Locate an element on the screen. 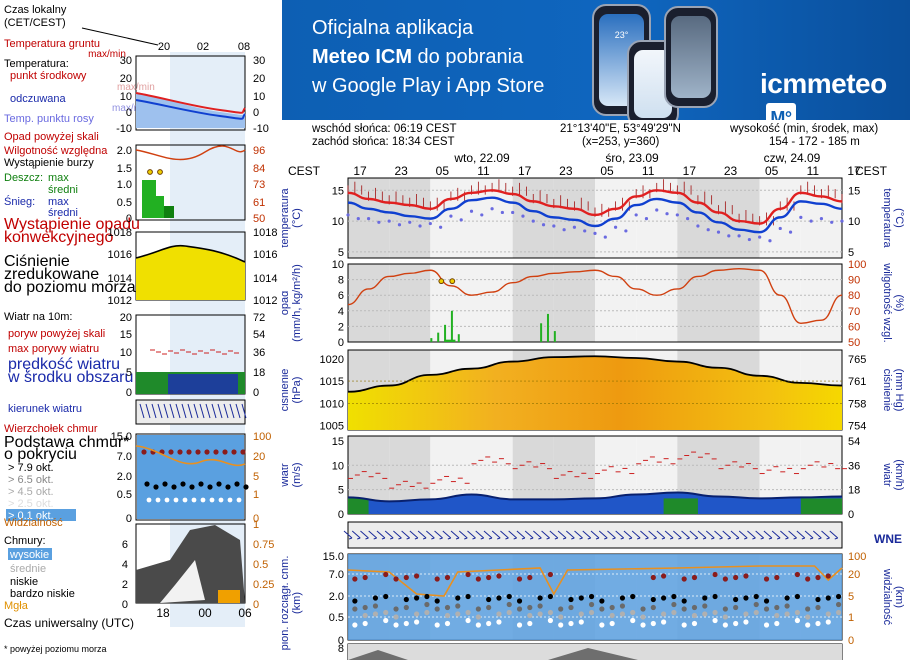 Image resolution: width=910 pixels, height=665 pixels. promo-line-1: Oficjalna aplikacja is located at coordinates (393, 28).